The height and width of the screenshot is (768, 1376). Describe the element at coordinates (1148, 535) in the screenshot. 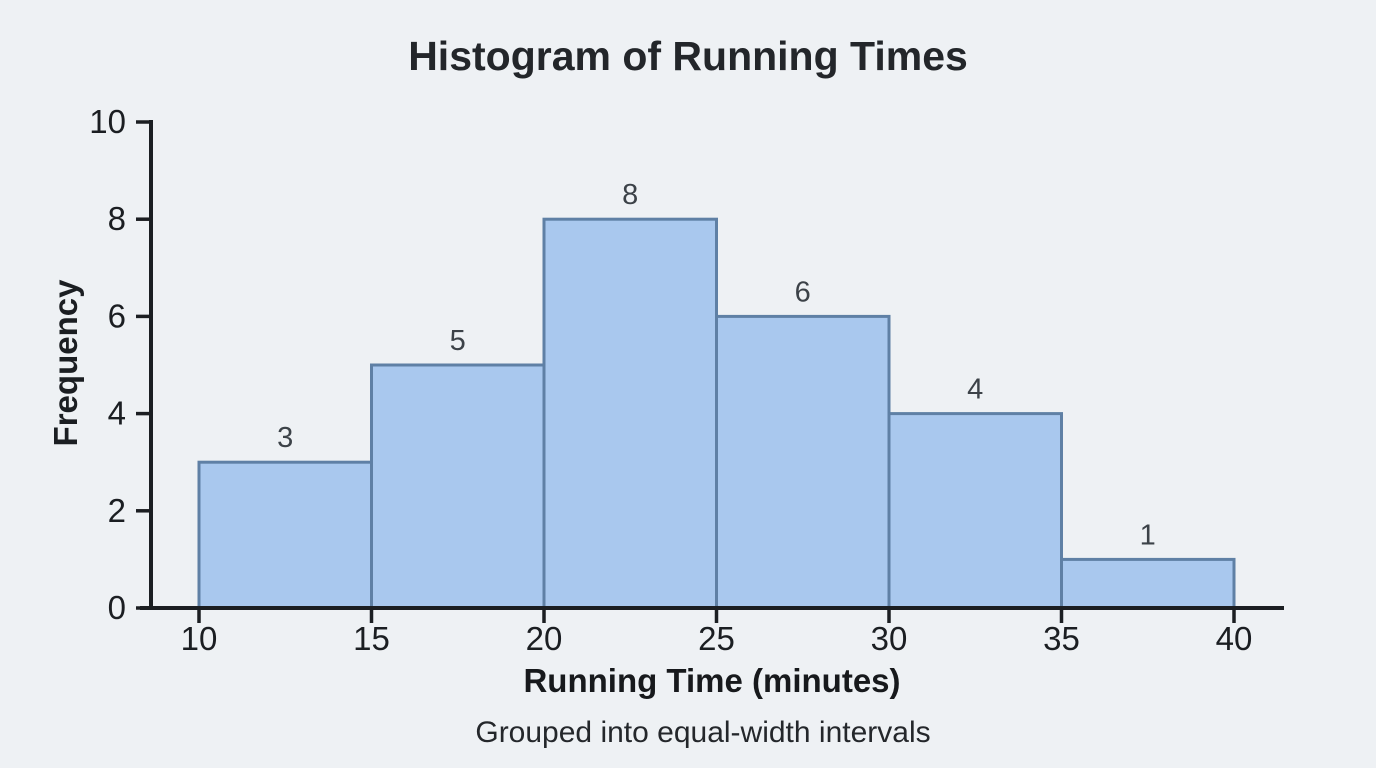

I see `bar-value-label-35-40: 1` at that location.